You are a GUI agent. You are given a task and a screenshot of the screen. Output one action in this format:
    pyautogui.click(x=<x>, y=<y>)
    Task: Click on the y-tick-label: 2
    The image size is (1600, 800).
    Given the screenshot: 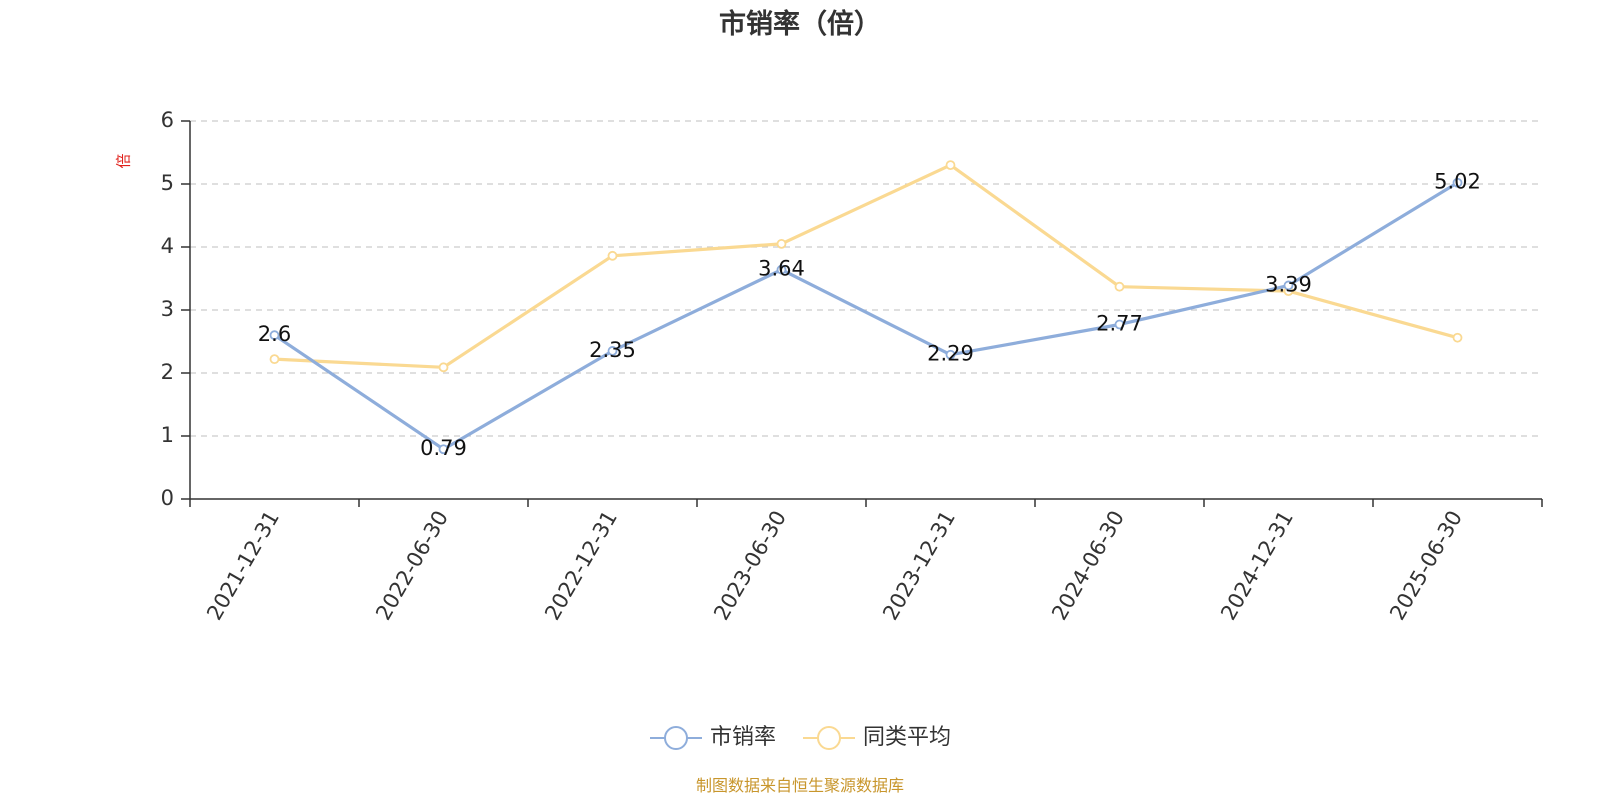 What is the action you would take?
    pyautogui.click(x=167, y=372)
    